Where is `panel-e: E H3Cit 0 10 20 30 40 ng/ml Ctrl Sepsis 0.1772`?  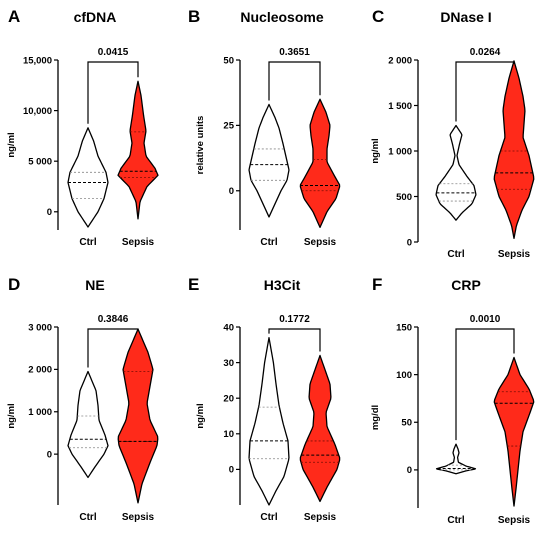
panel-e: E H3Cit 0 10 20 30 40 ng/ml Ctrl Sepsis 0.1772 is located at coordinates (264, 399).